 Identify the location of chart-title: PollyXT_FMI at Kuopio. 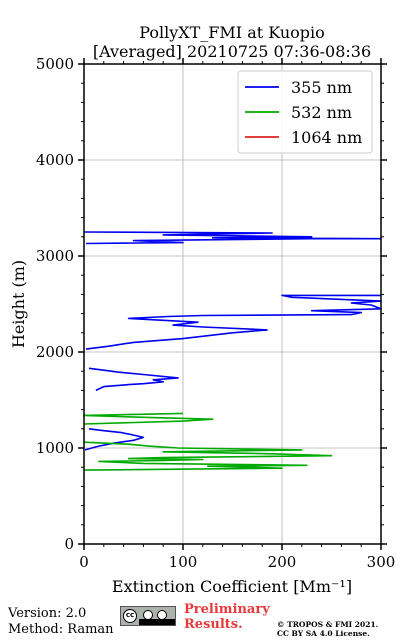
(232, 32).